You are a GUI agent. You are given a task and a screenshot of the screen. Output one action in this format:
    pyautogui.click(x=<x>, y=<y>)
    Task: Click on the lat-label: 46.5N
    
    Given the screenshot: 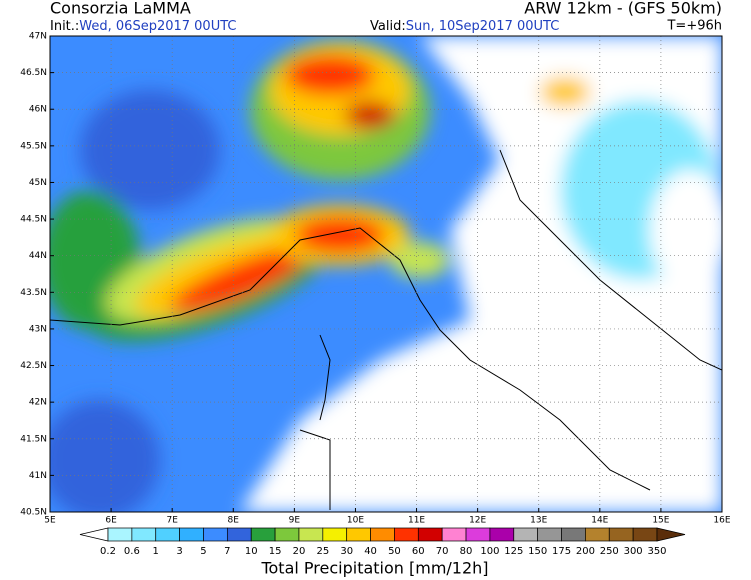 What is the action you would take?
    pyautogui.click(x=33, y=73)
    